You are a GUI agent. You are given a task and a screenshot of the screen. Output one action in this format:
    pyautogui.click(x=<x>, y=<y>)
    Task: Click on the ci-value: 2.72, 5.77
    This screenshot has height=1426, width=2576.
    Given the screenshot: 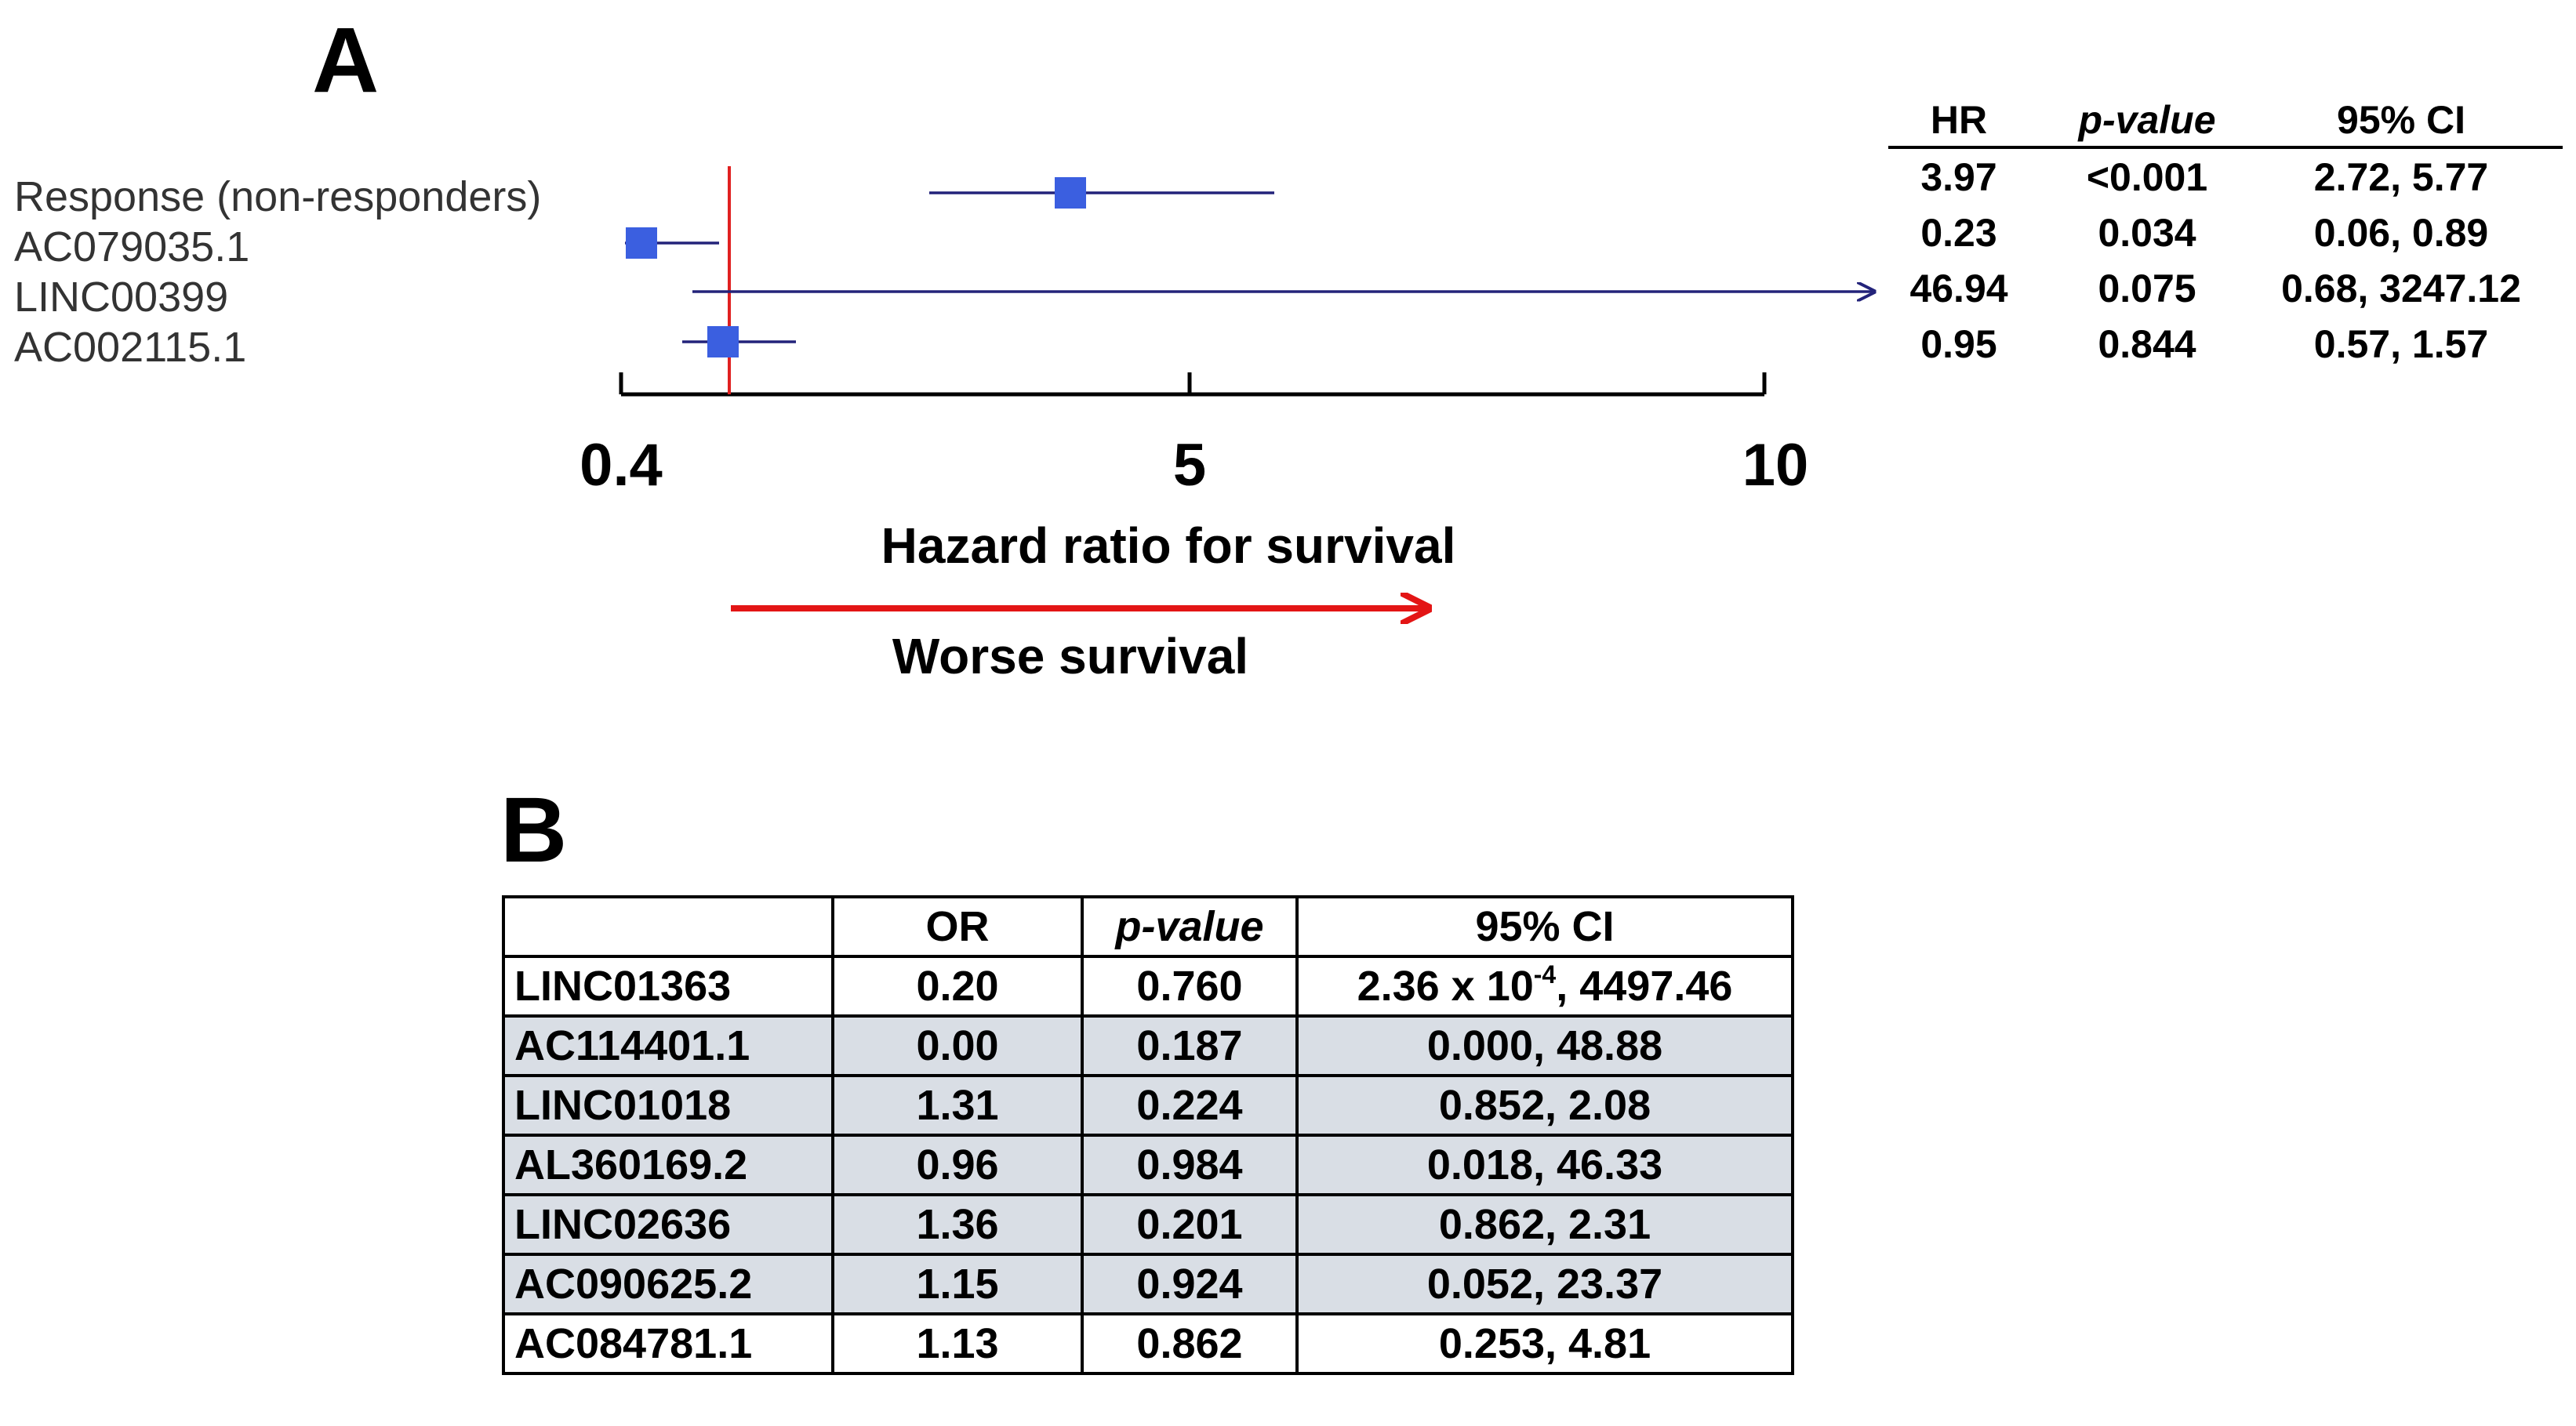 What is the action you would take?
    pyautogui.click(x=2401, y=177)
    